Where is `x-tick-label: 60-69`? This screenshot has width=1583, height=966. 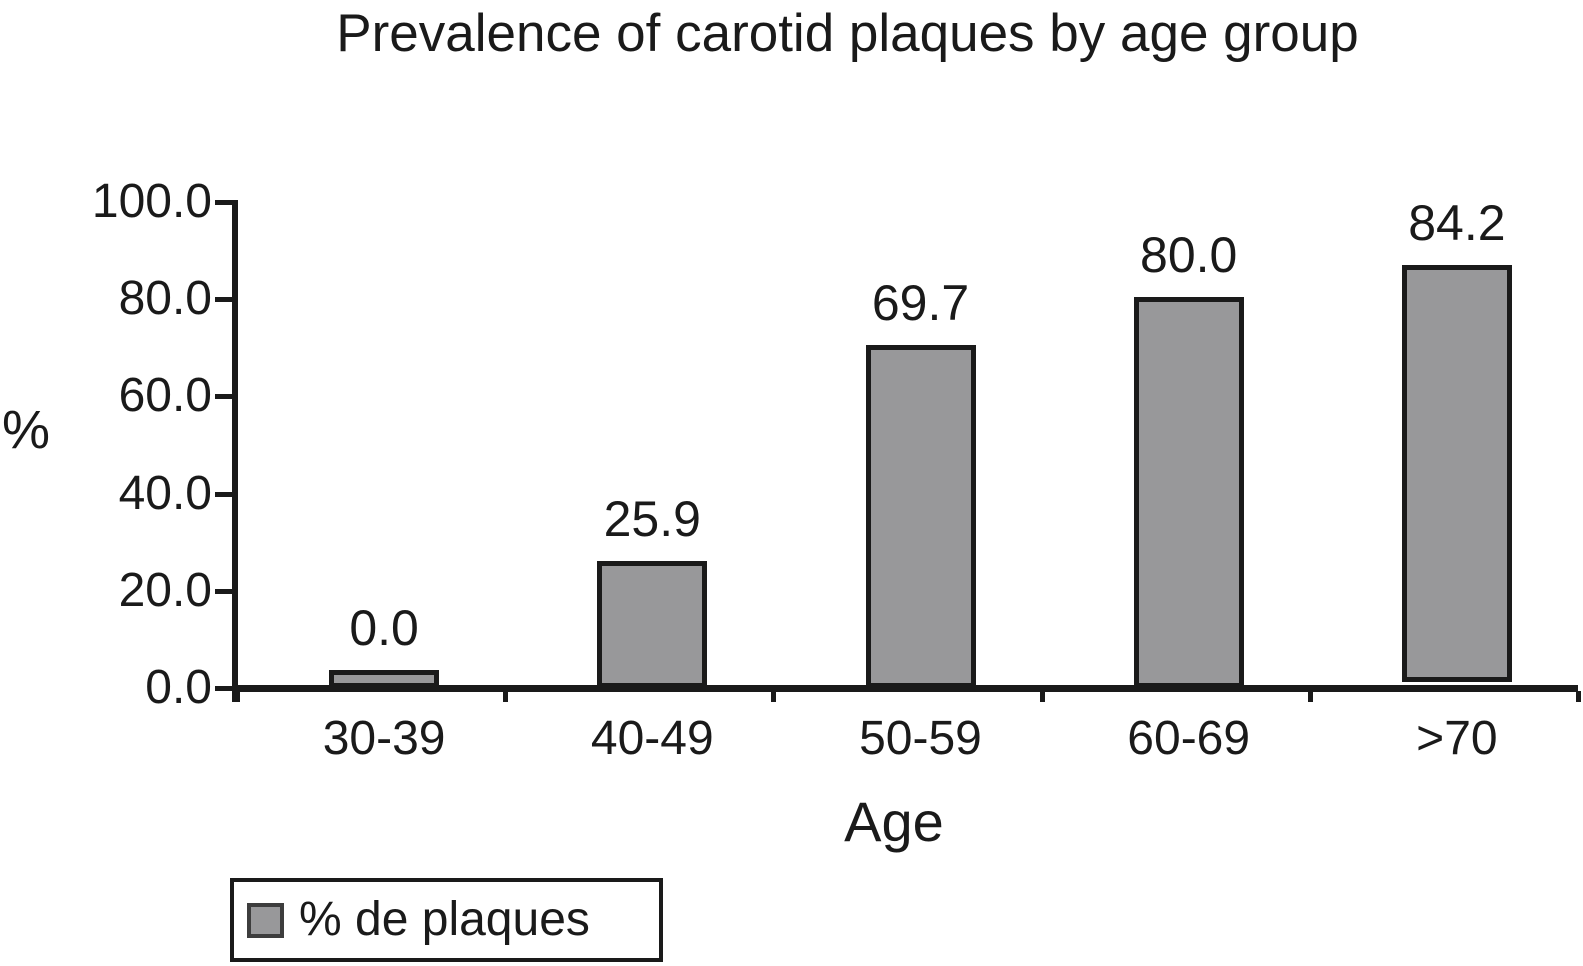 x-tick-label: 60-69 is located at coordinates (1189, 738).